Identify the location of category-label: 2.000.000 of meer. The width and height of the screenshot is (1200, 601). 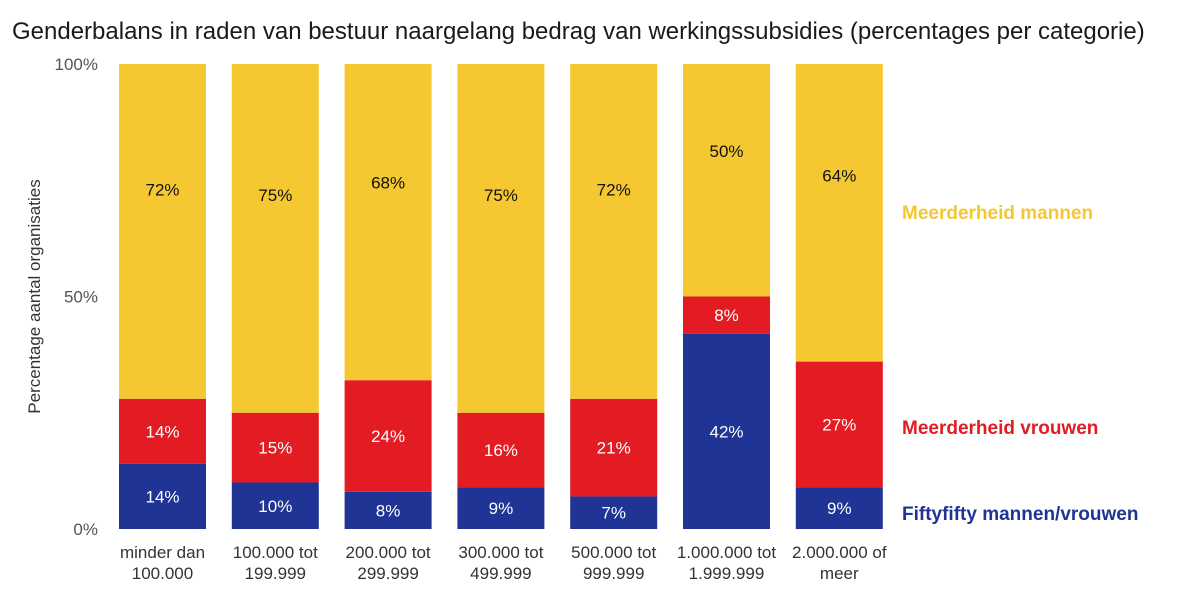
(839, 563).